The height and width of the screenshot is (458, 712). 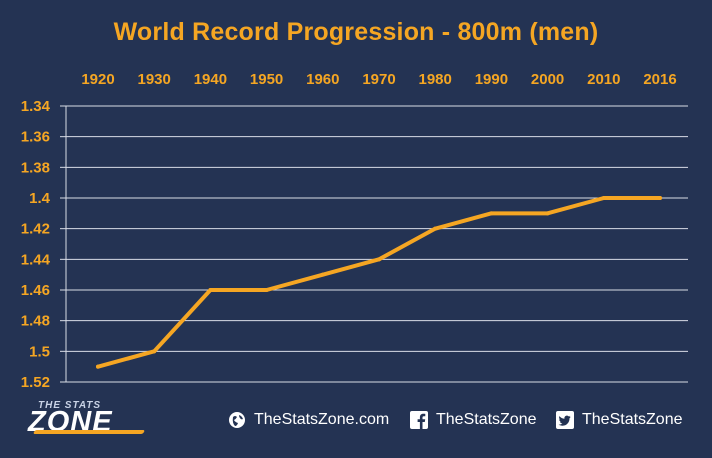 I want to click on footer-facebook-label: TheStatsZone, so click(x=486, y=419).